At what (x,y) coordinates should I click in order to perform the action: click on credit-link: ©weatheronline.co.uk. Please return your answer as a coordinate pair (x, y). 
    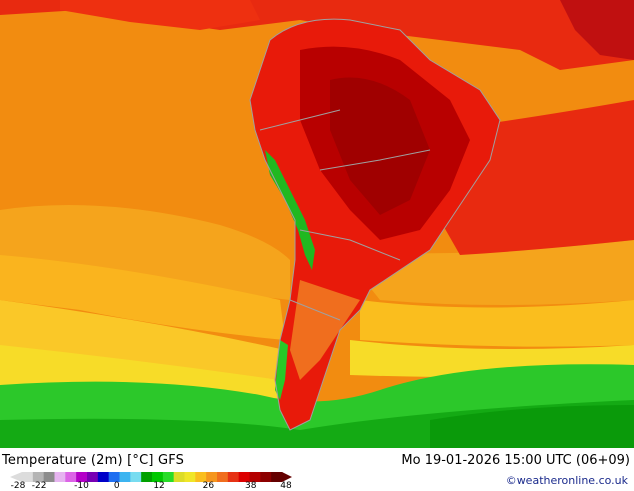
    Looking at the image, I should click on (566, 480).